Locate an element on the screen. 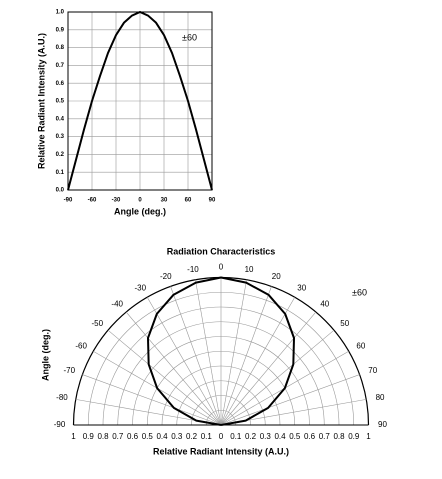  theta-tick-label: -60 is located at coordinates (81, 345).